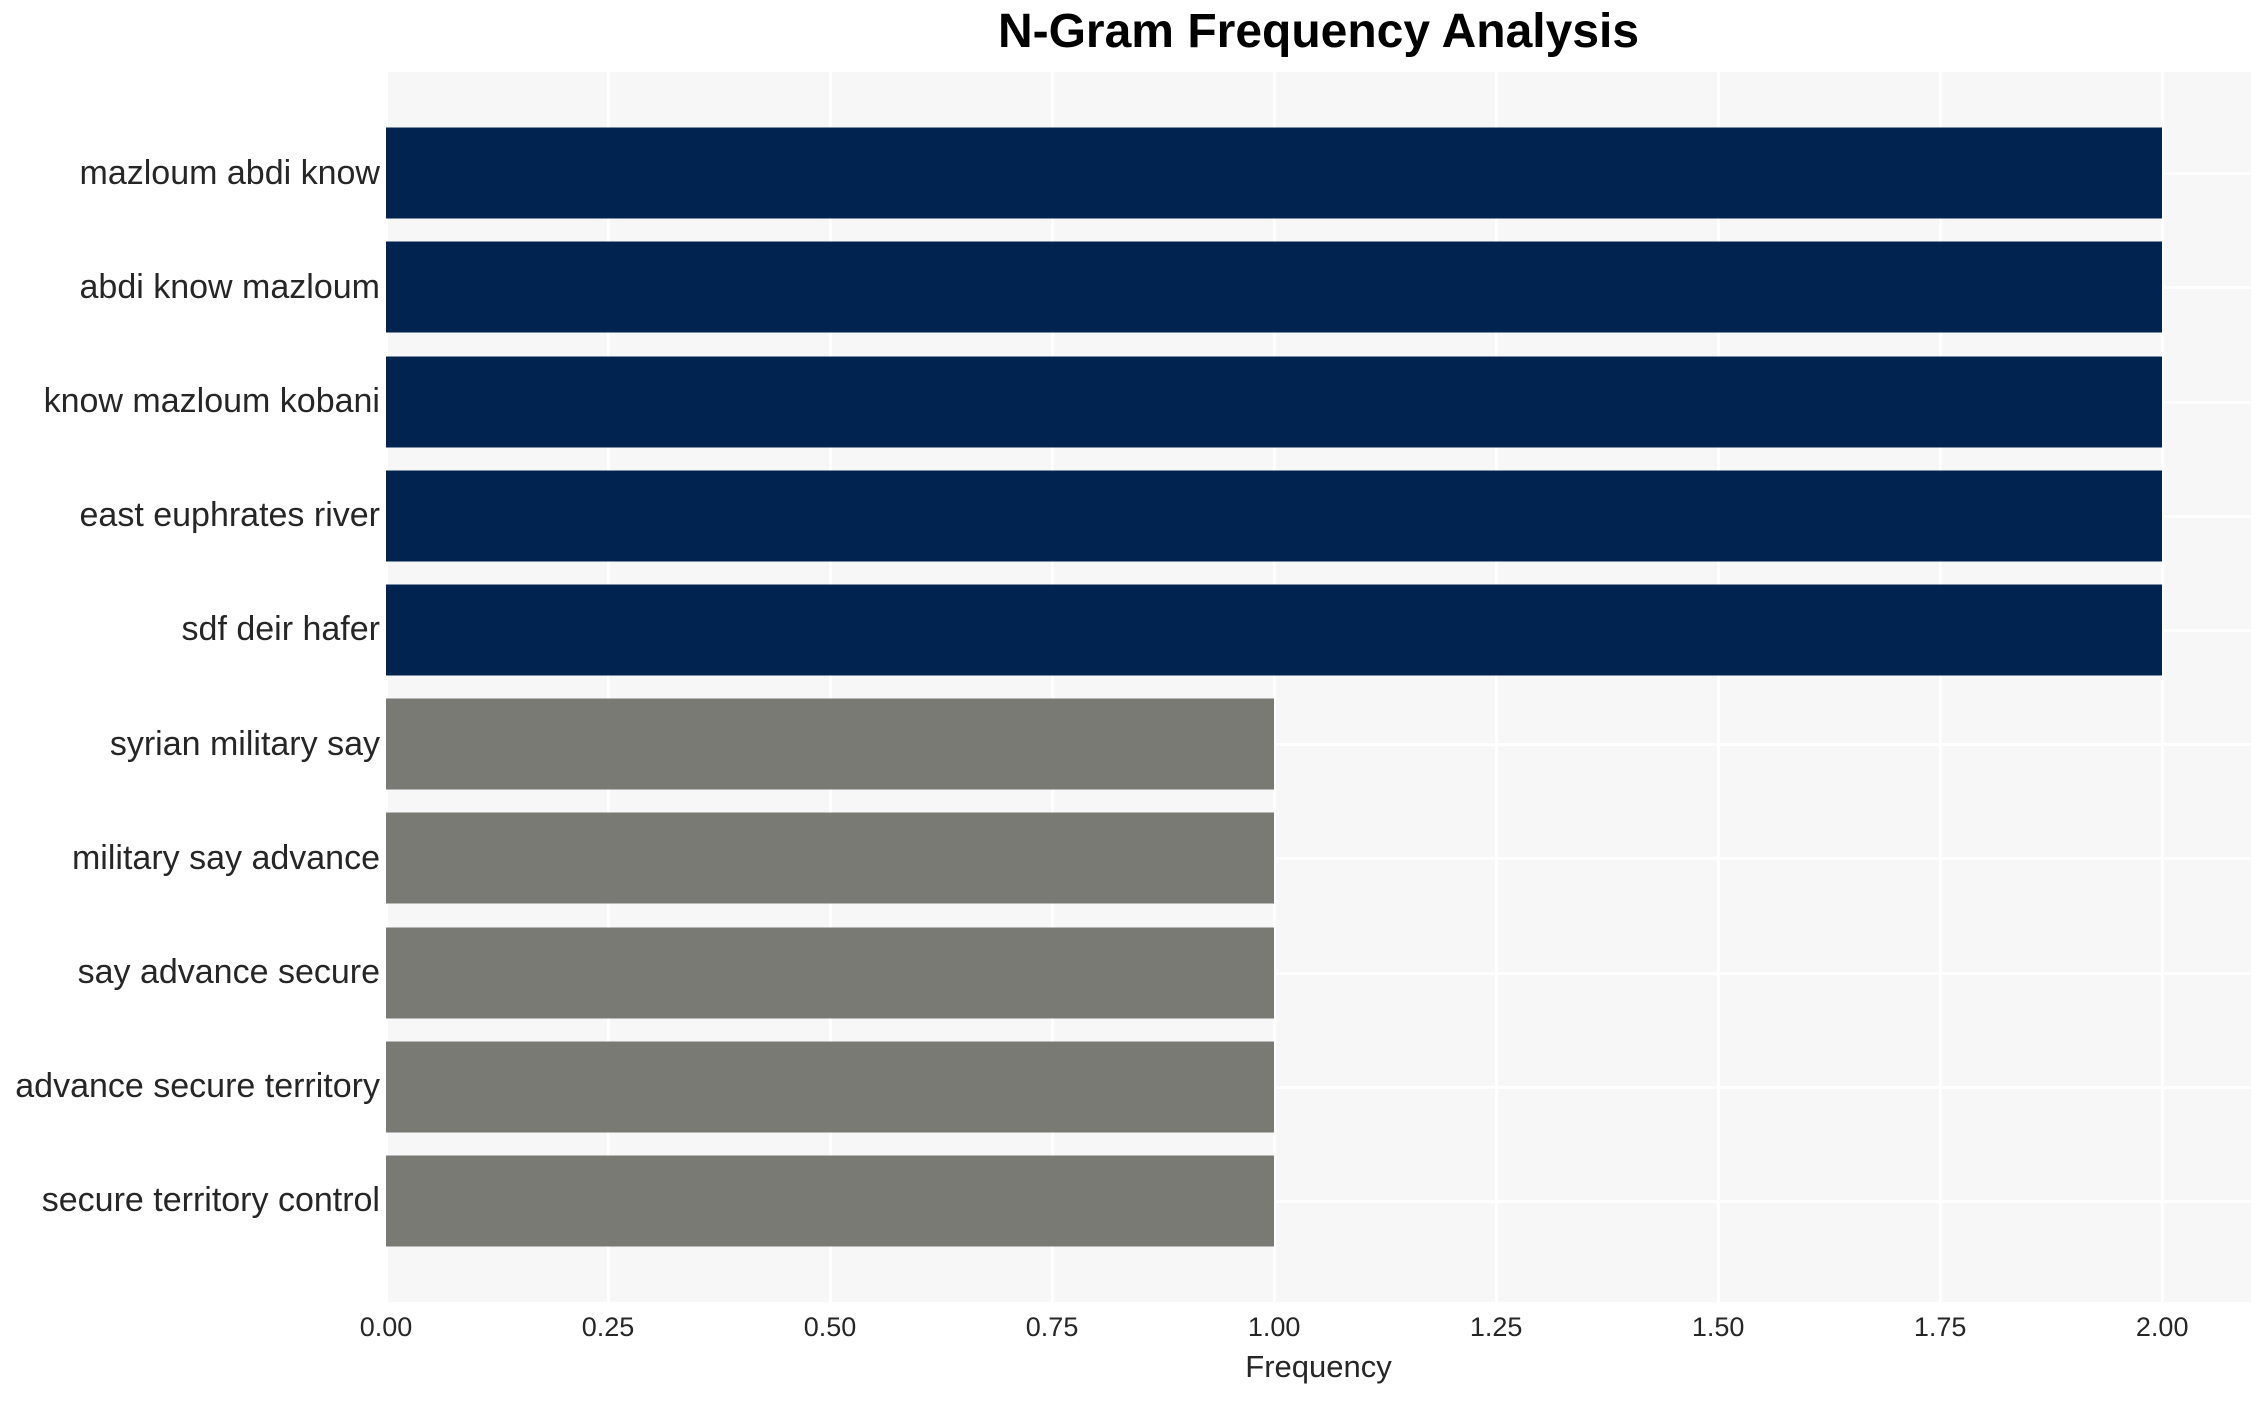 The height and width of the screenshot is (1402, 2267). What do you see at coordinates (608, 1327) in the screenshot?
I see `x-axis-tick-label: 0.25` at bounding box center [608, 1327].